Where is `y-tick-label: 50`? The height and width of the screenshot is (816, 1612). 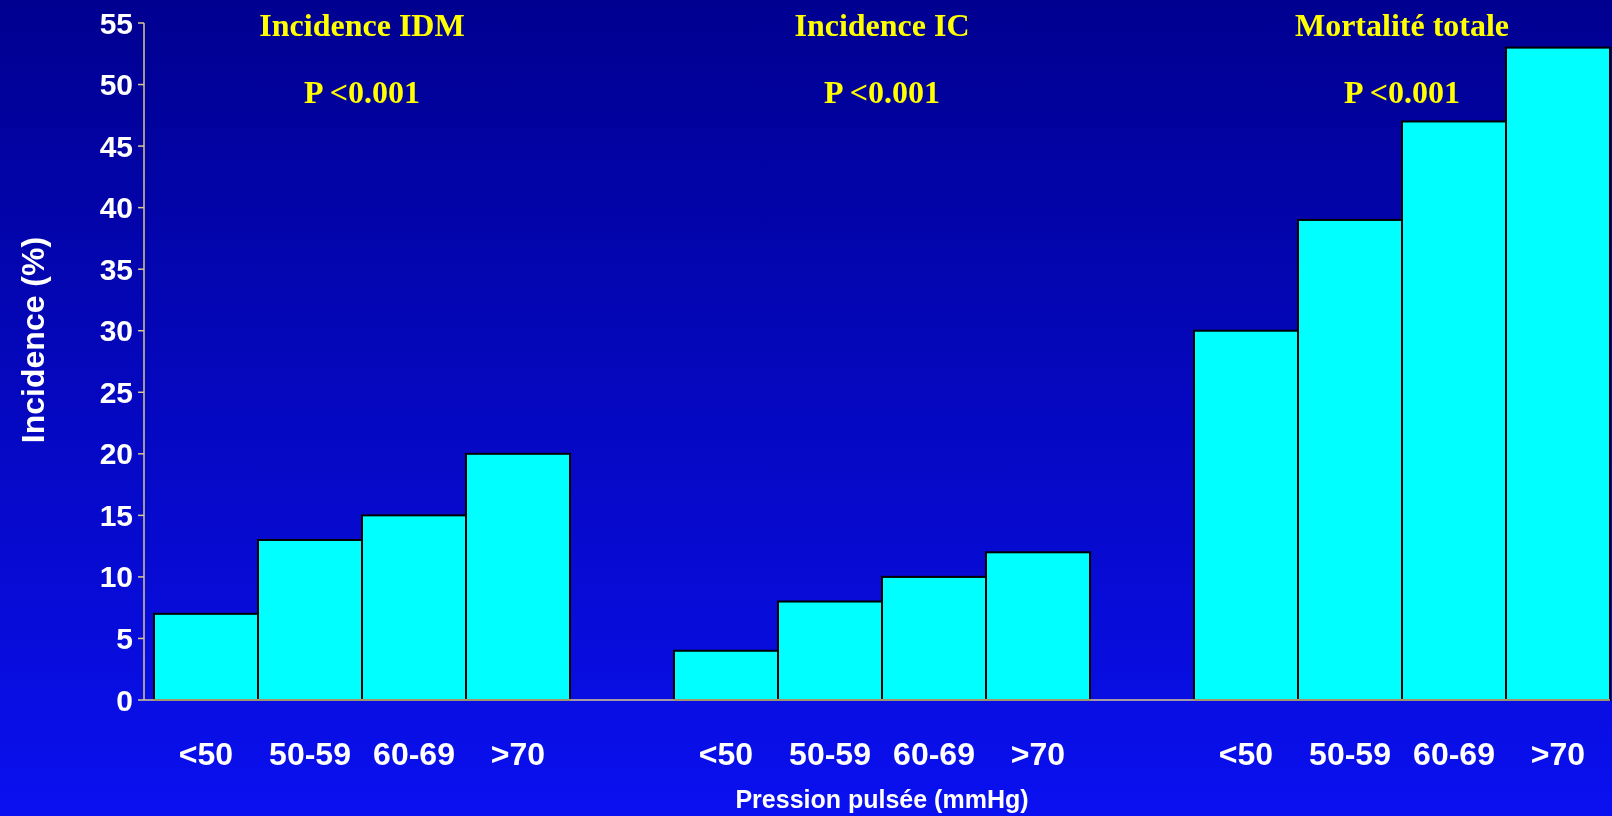 y-tick-label: 50 is located at coordinates (116, 85).